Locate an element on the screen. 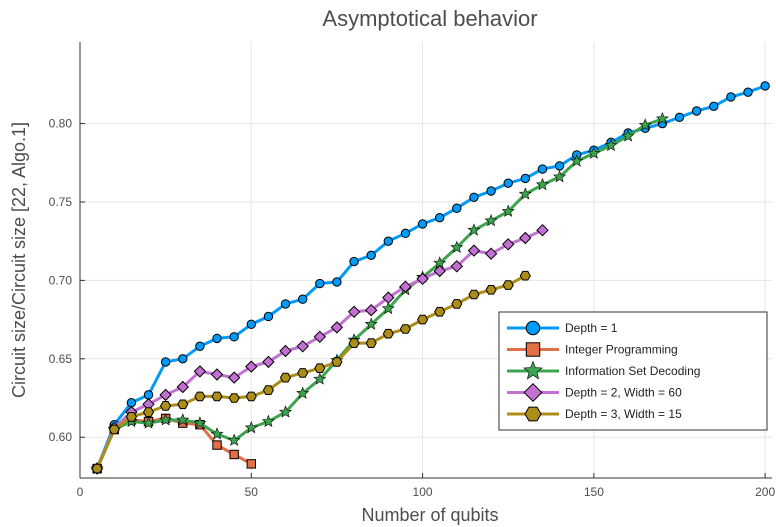 The width and height of the screenshot is (776, 527). y-tick-label: 0.70 is located at coordinates (61, 280).